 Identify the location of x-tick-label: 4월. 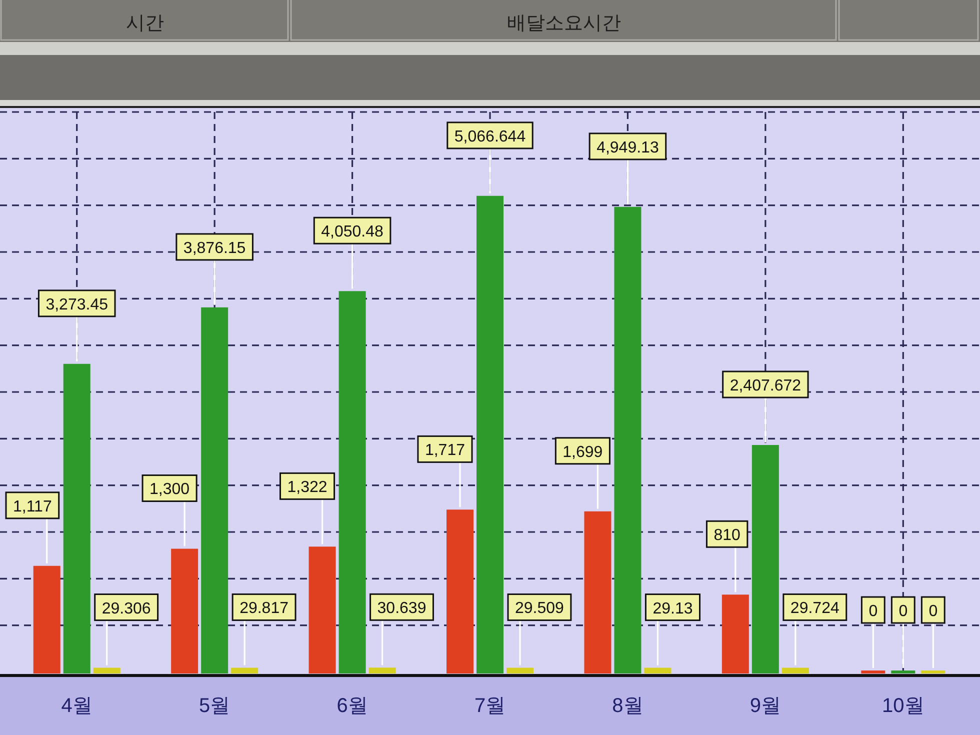
(76, 706).